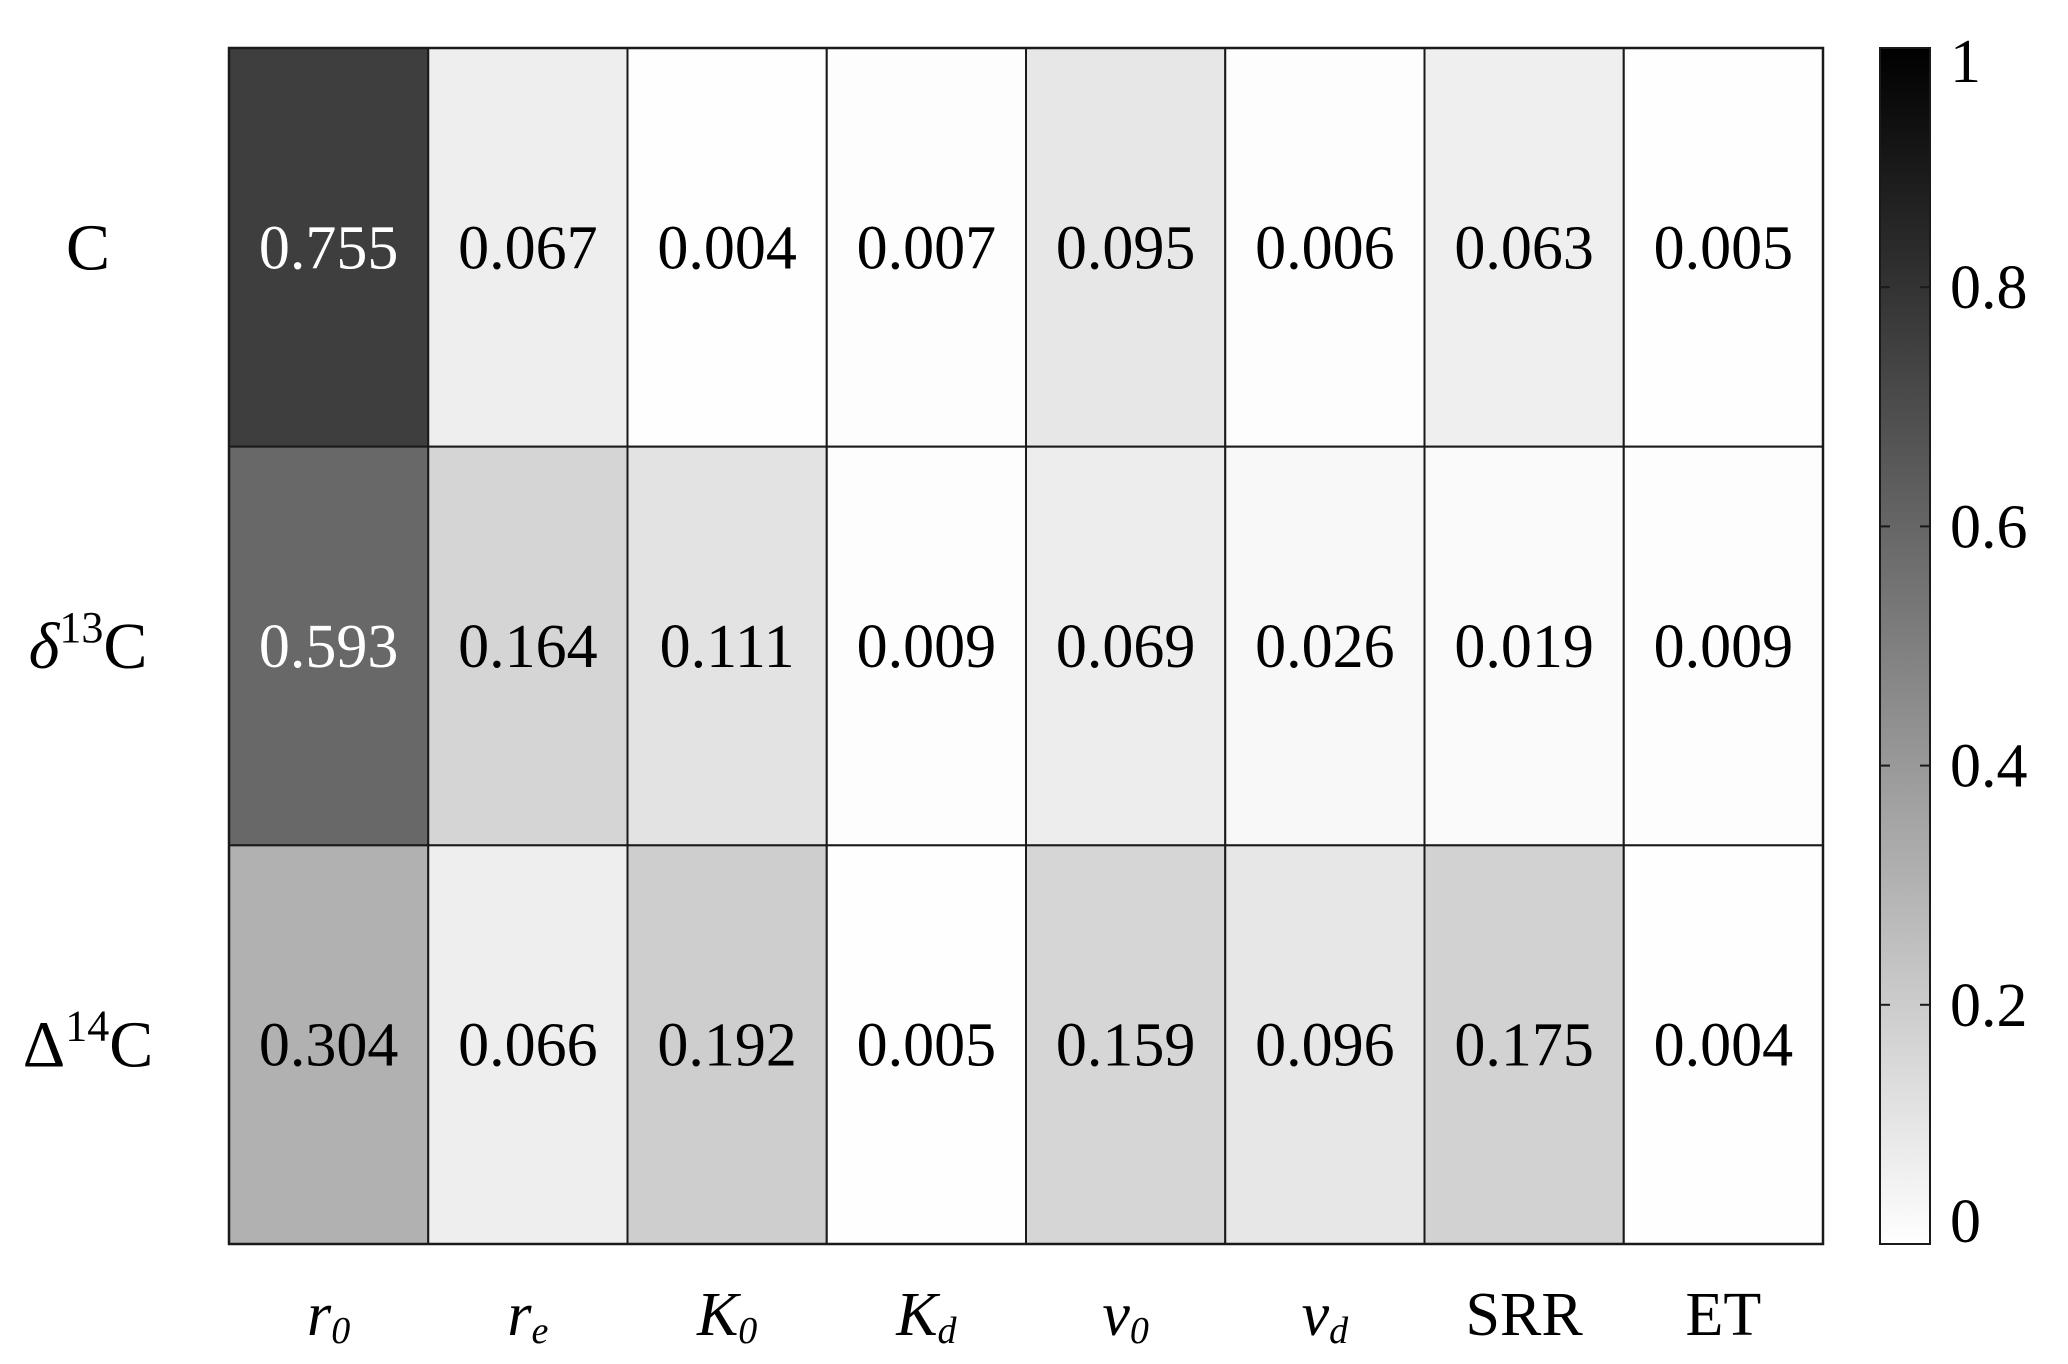 The height and width of the screenshot is (1364, 2068). I want to click on row-label: δ13C, so click(88, 643).